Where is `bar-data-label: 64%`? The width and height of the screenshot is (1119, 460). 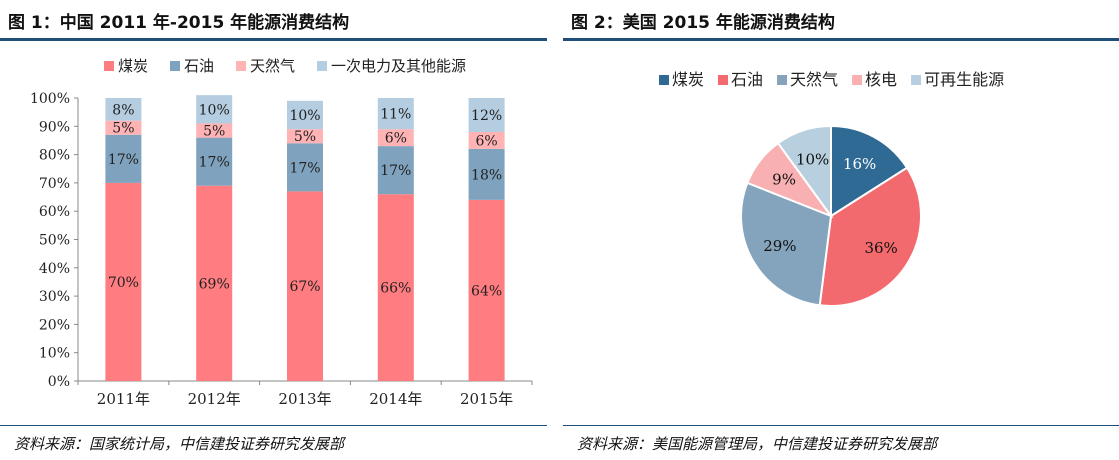
bar-data-label: 64% is located at coordinates (486, 291).